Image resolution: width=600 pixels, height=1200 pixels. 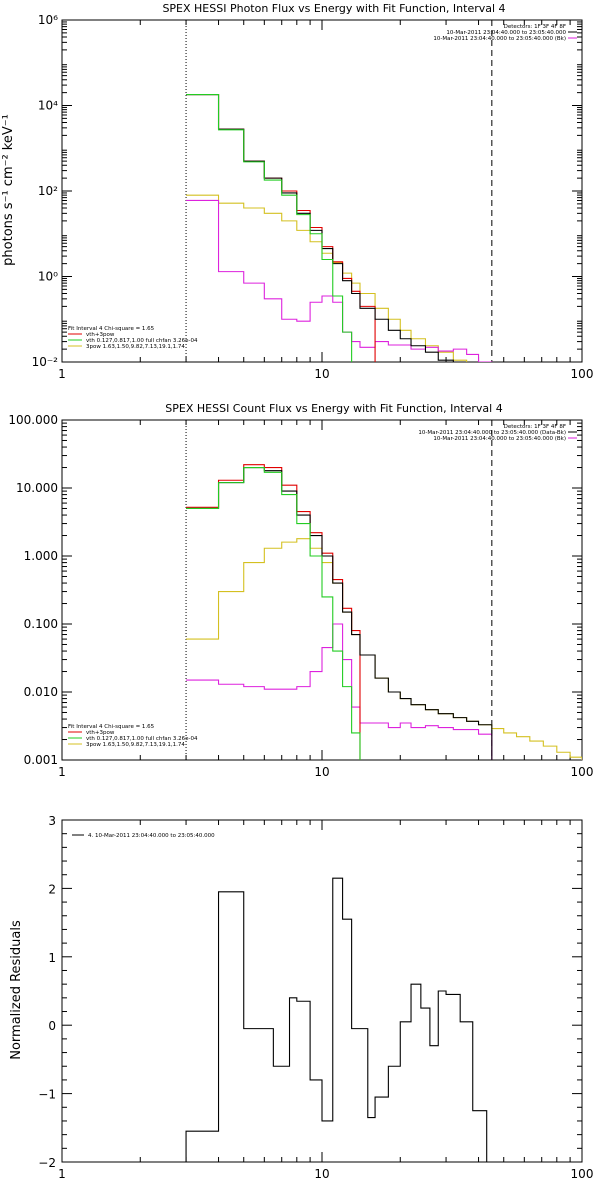 What do you see at coordinates (37, 488) in the screenshot?
I see `y-tick-label: 10.000` at bounding box center [37, 488].